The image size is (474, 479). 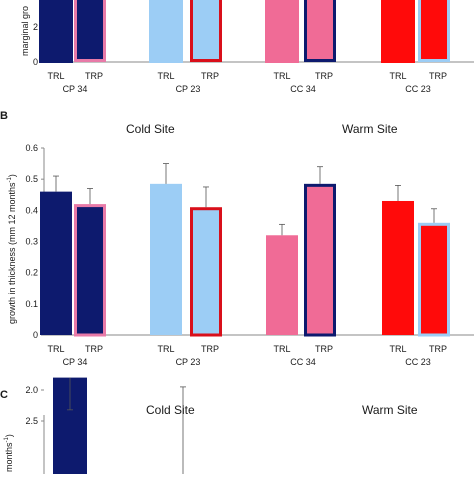 What do you see at coordinates (25, 30) in the screenshot?
I see `panel-a-ylabel: marginal gro` at bounding box center [25, 30].